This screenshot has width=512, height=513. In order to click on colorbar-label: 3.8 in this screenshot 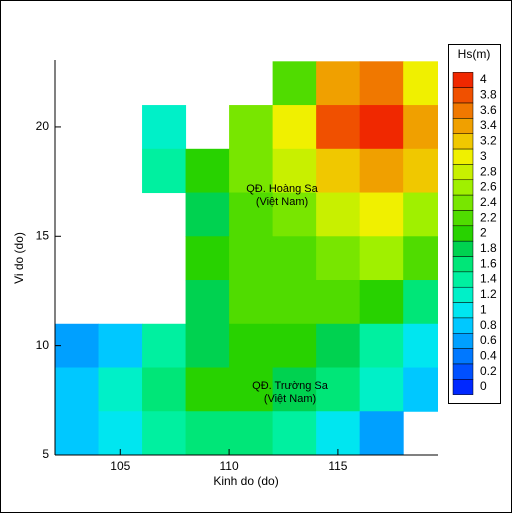, I will do `click(488, 95)`.